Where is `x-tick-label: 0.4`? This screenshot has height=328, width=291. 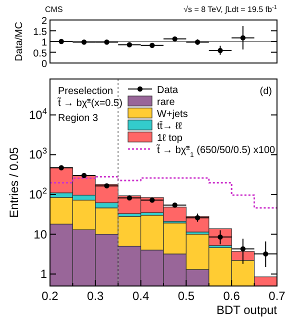
x-tick-label: 0.4 is located at coordinates (141, 296).